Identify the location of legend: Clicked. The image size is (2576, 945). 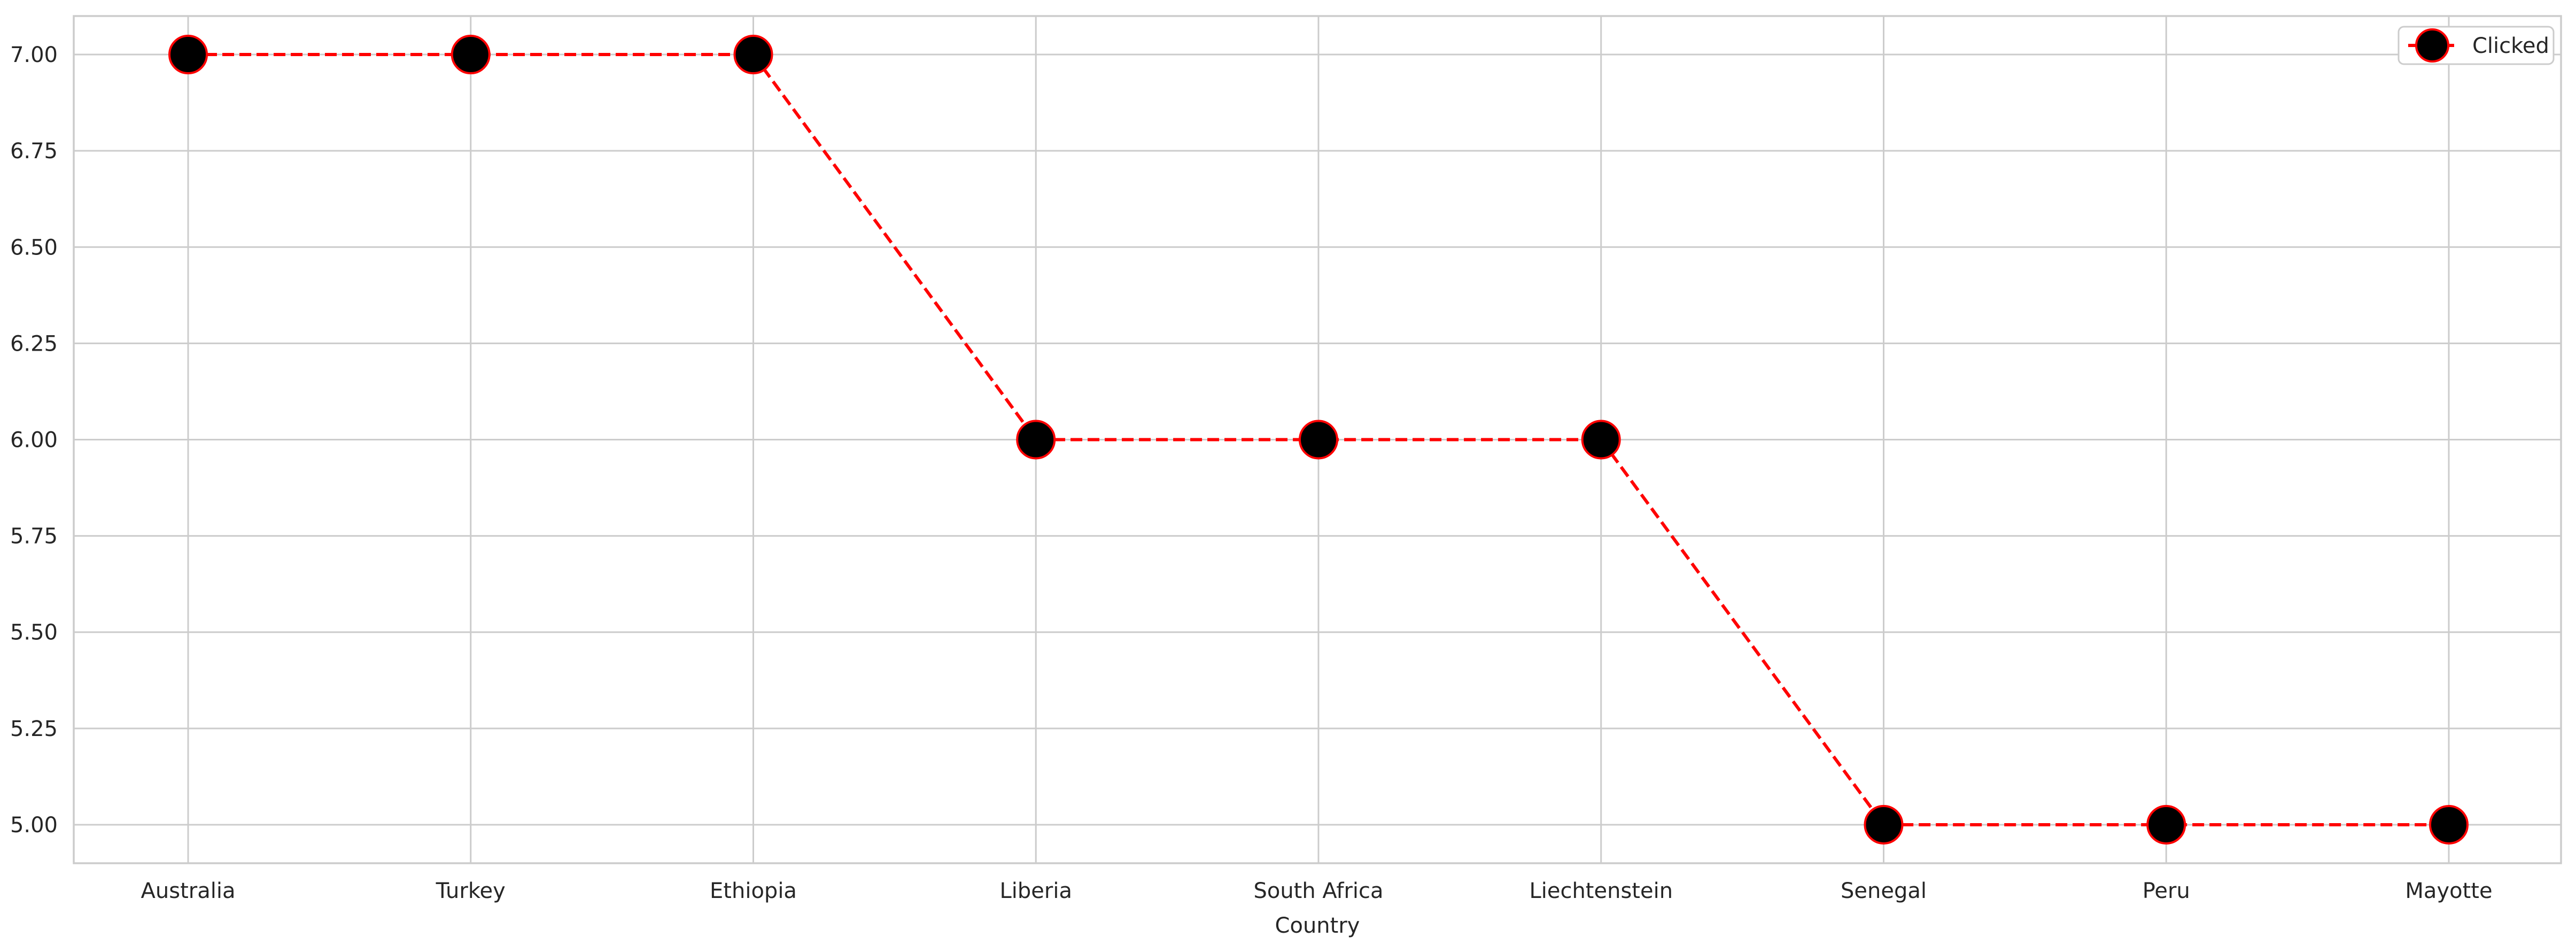
(2476, 45).